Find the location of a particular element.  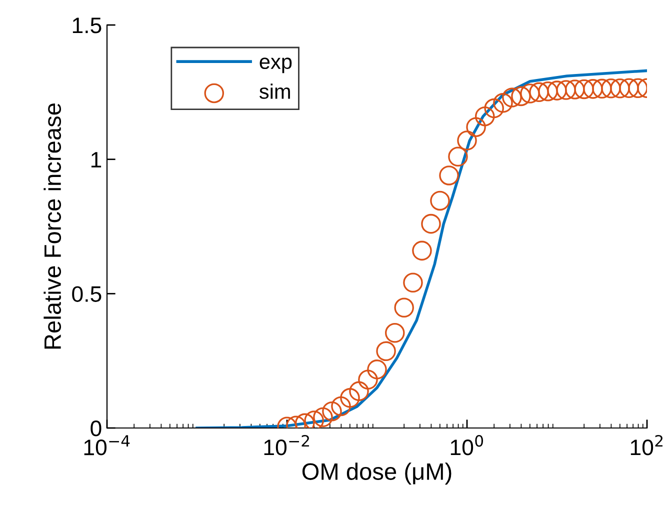

legend-label: sim is located at coordinates (274, 91).